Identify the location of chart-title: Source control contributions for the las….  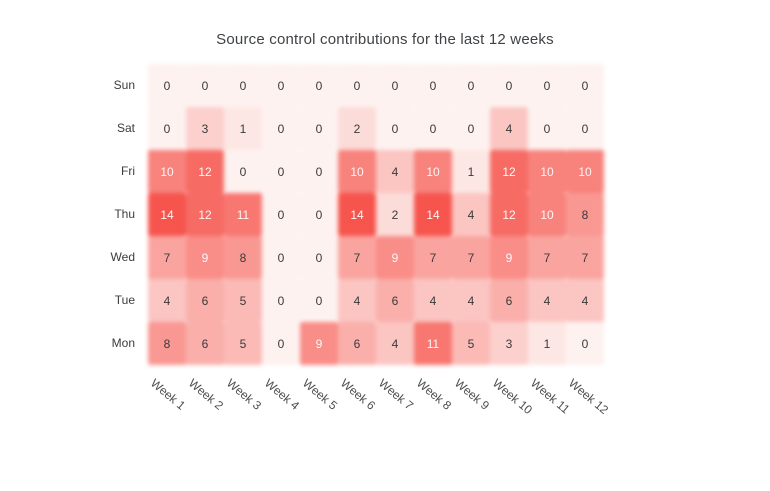
(385, 39).